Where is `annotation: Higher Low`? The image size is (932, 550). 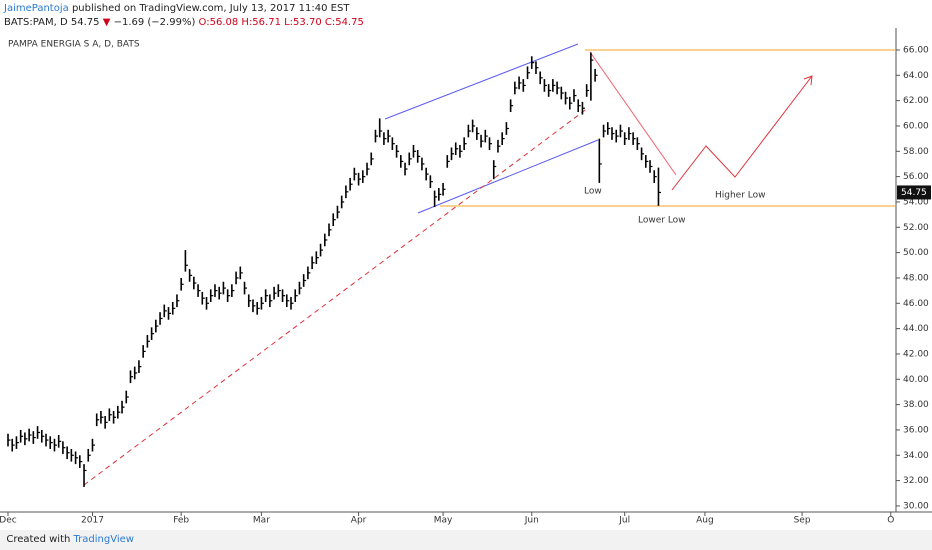
annotation: Higher Low is located at coordinates (740, 196).